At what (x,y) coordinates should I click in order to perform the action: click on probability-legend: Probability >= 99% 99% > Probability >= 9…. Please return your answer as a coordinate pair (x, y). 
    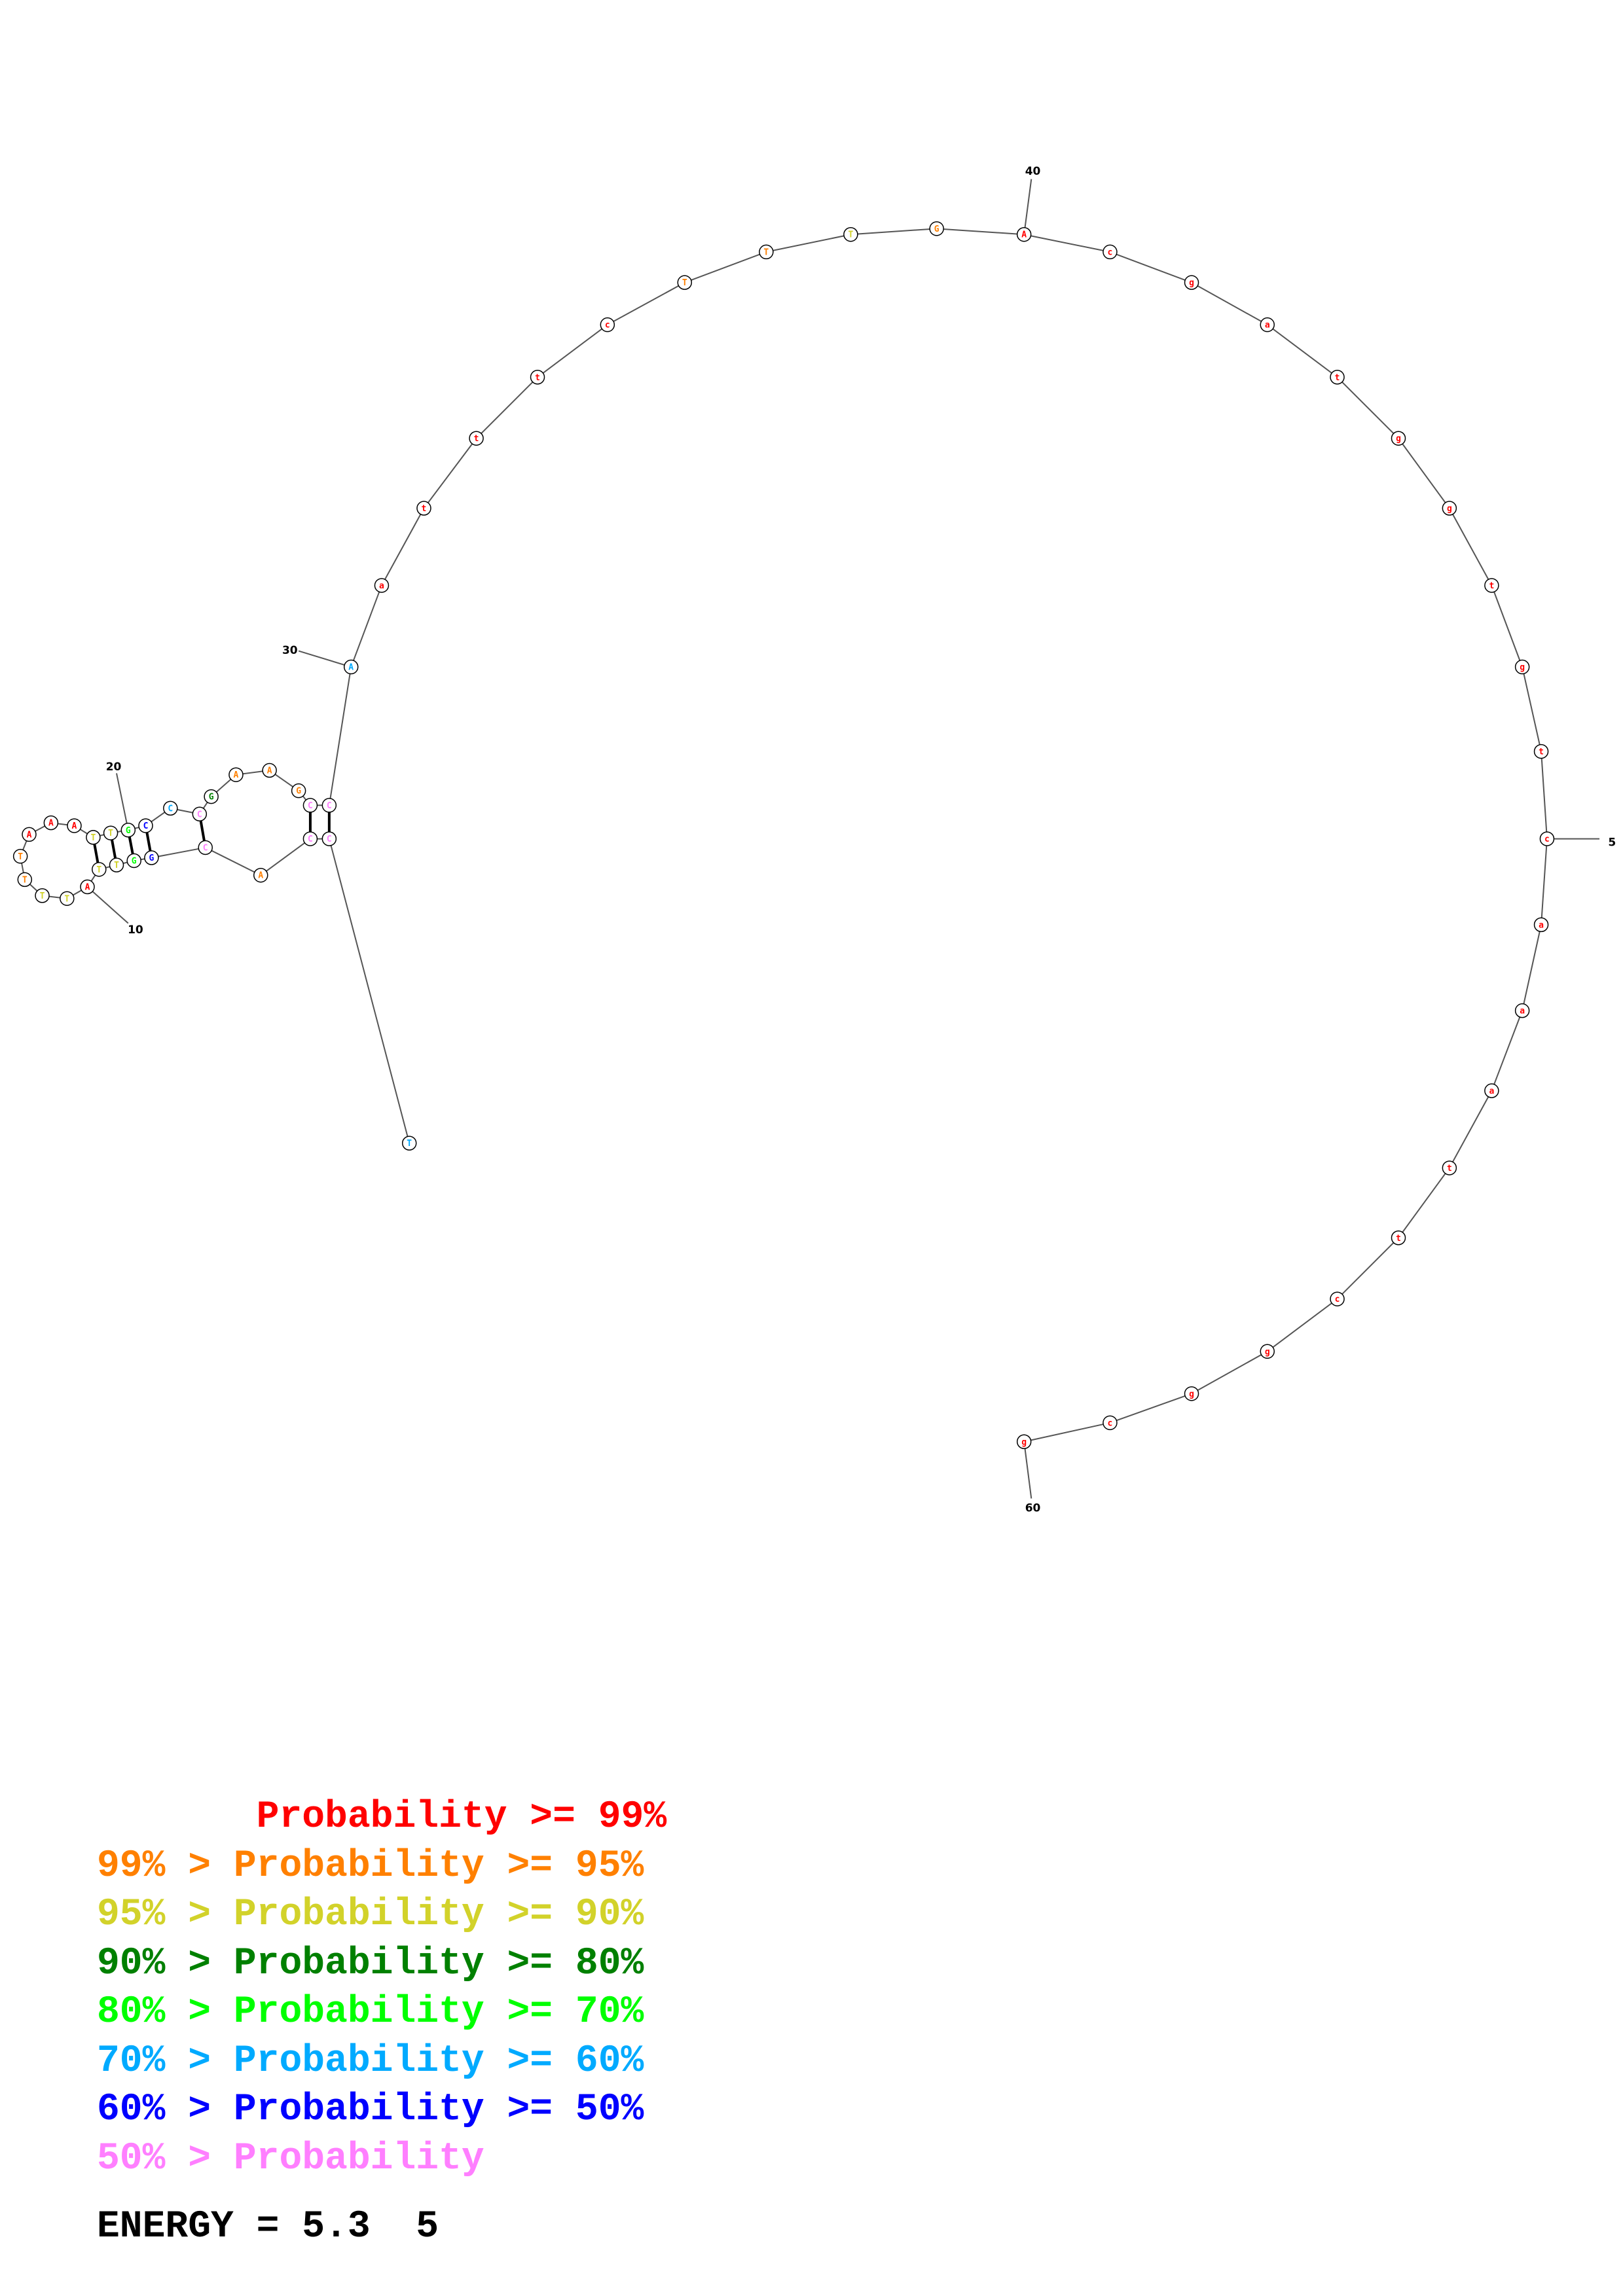
    Looking at the image, I should click on (381, 1988).